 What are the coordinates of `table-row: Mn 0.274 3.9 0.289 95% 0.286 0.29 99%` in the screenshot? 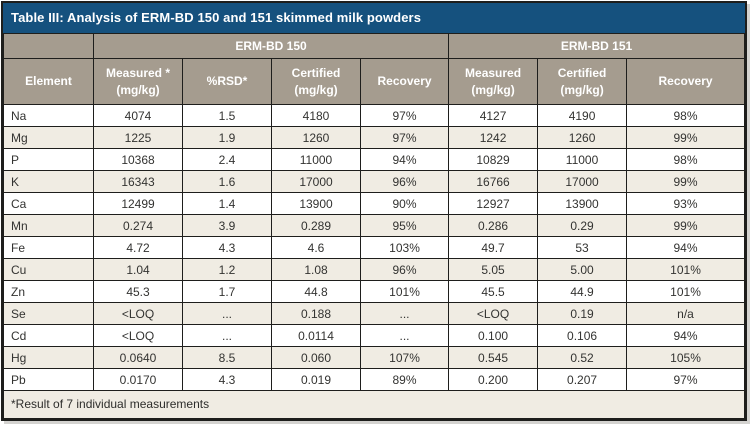 It's located at (374, 225).